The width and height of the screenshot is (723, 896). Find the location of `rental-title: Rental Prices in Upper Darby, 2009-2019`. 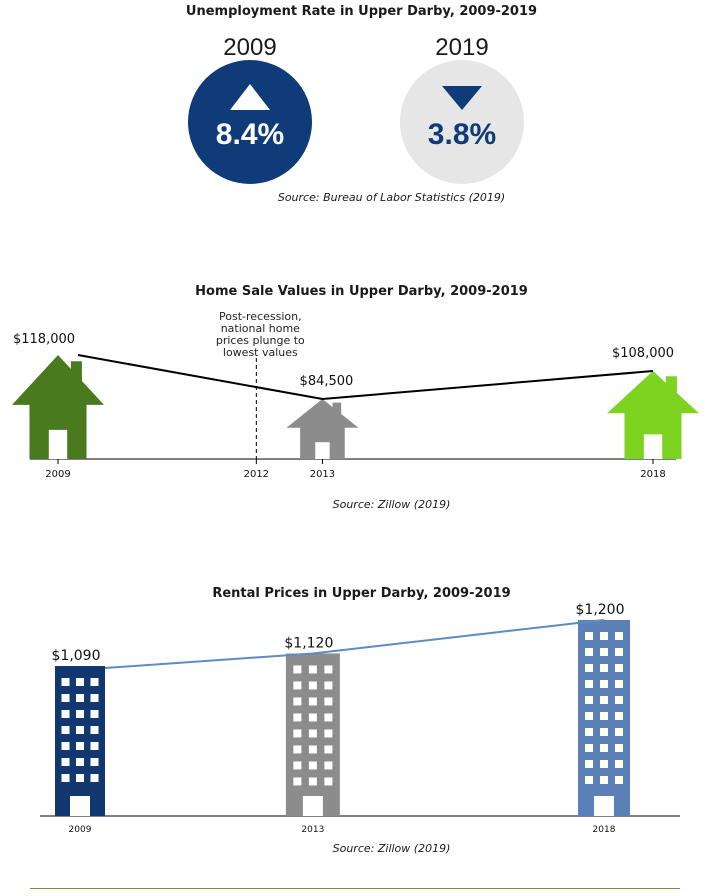

rental-title: Rental Prices in Upper Darby, 2009-2019 is located at coordinates (361, 593).